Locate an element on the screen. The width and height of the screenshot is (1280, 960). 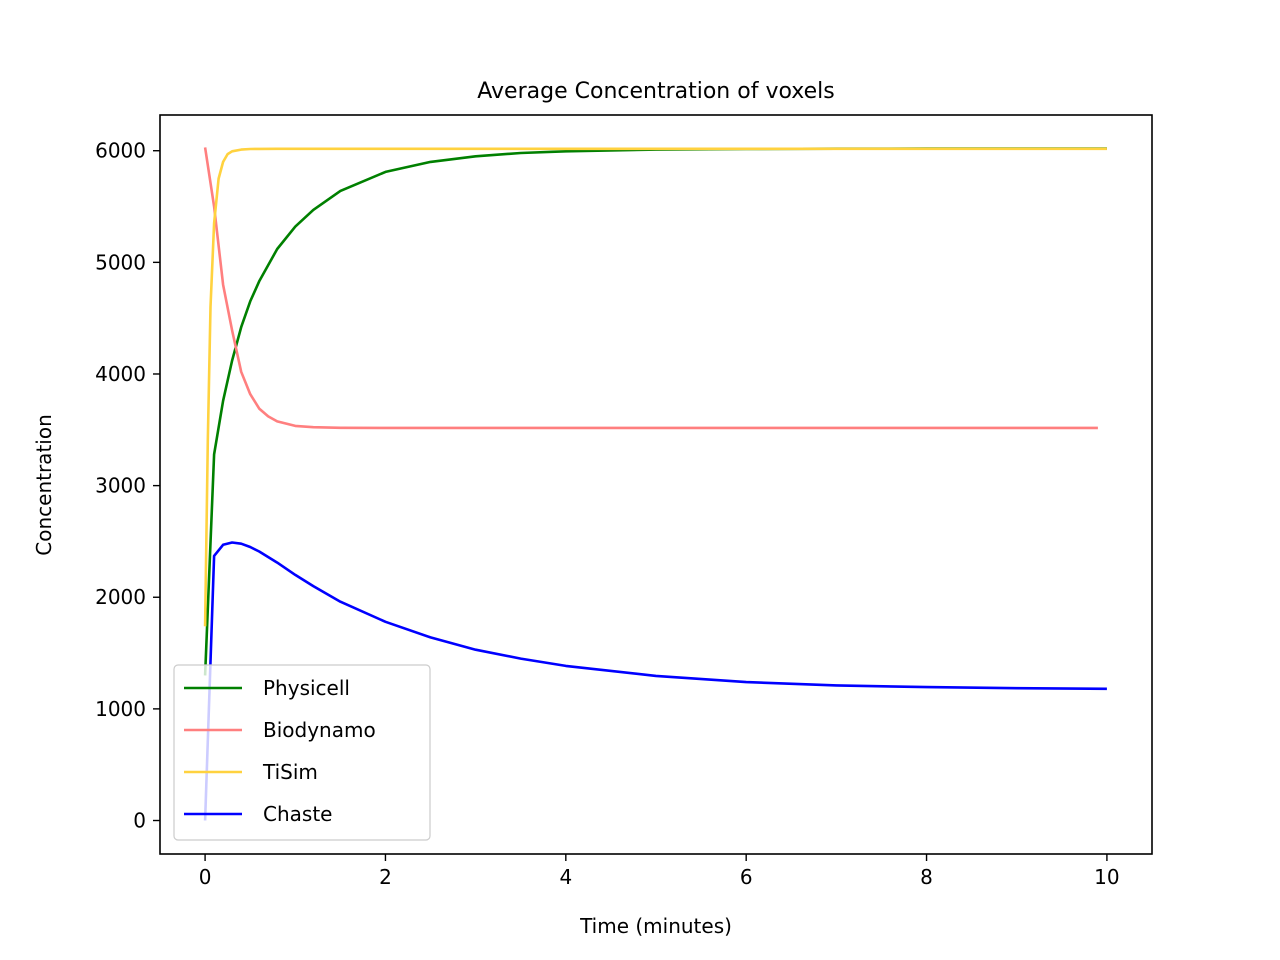
legend-label-biodynamo: Biodynamo is located at coordinates (319, 730).